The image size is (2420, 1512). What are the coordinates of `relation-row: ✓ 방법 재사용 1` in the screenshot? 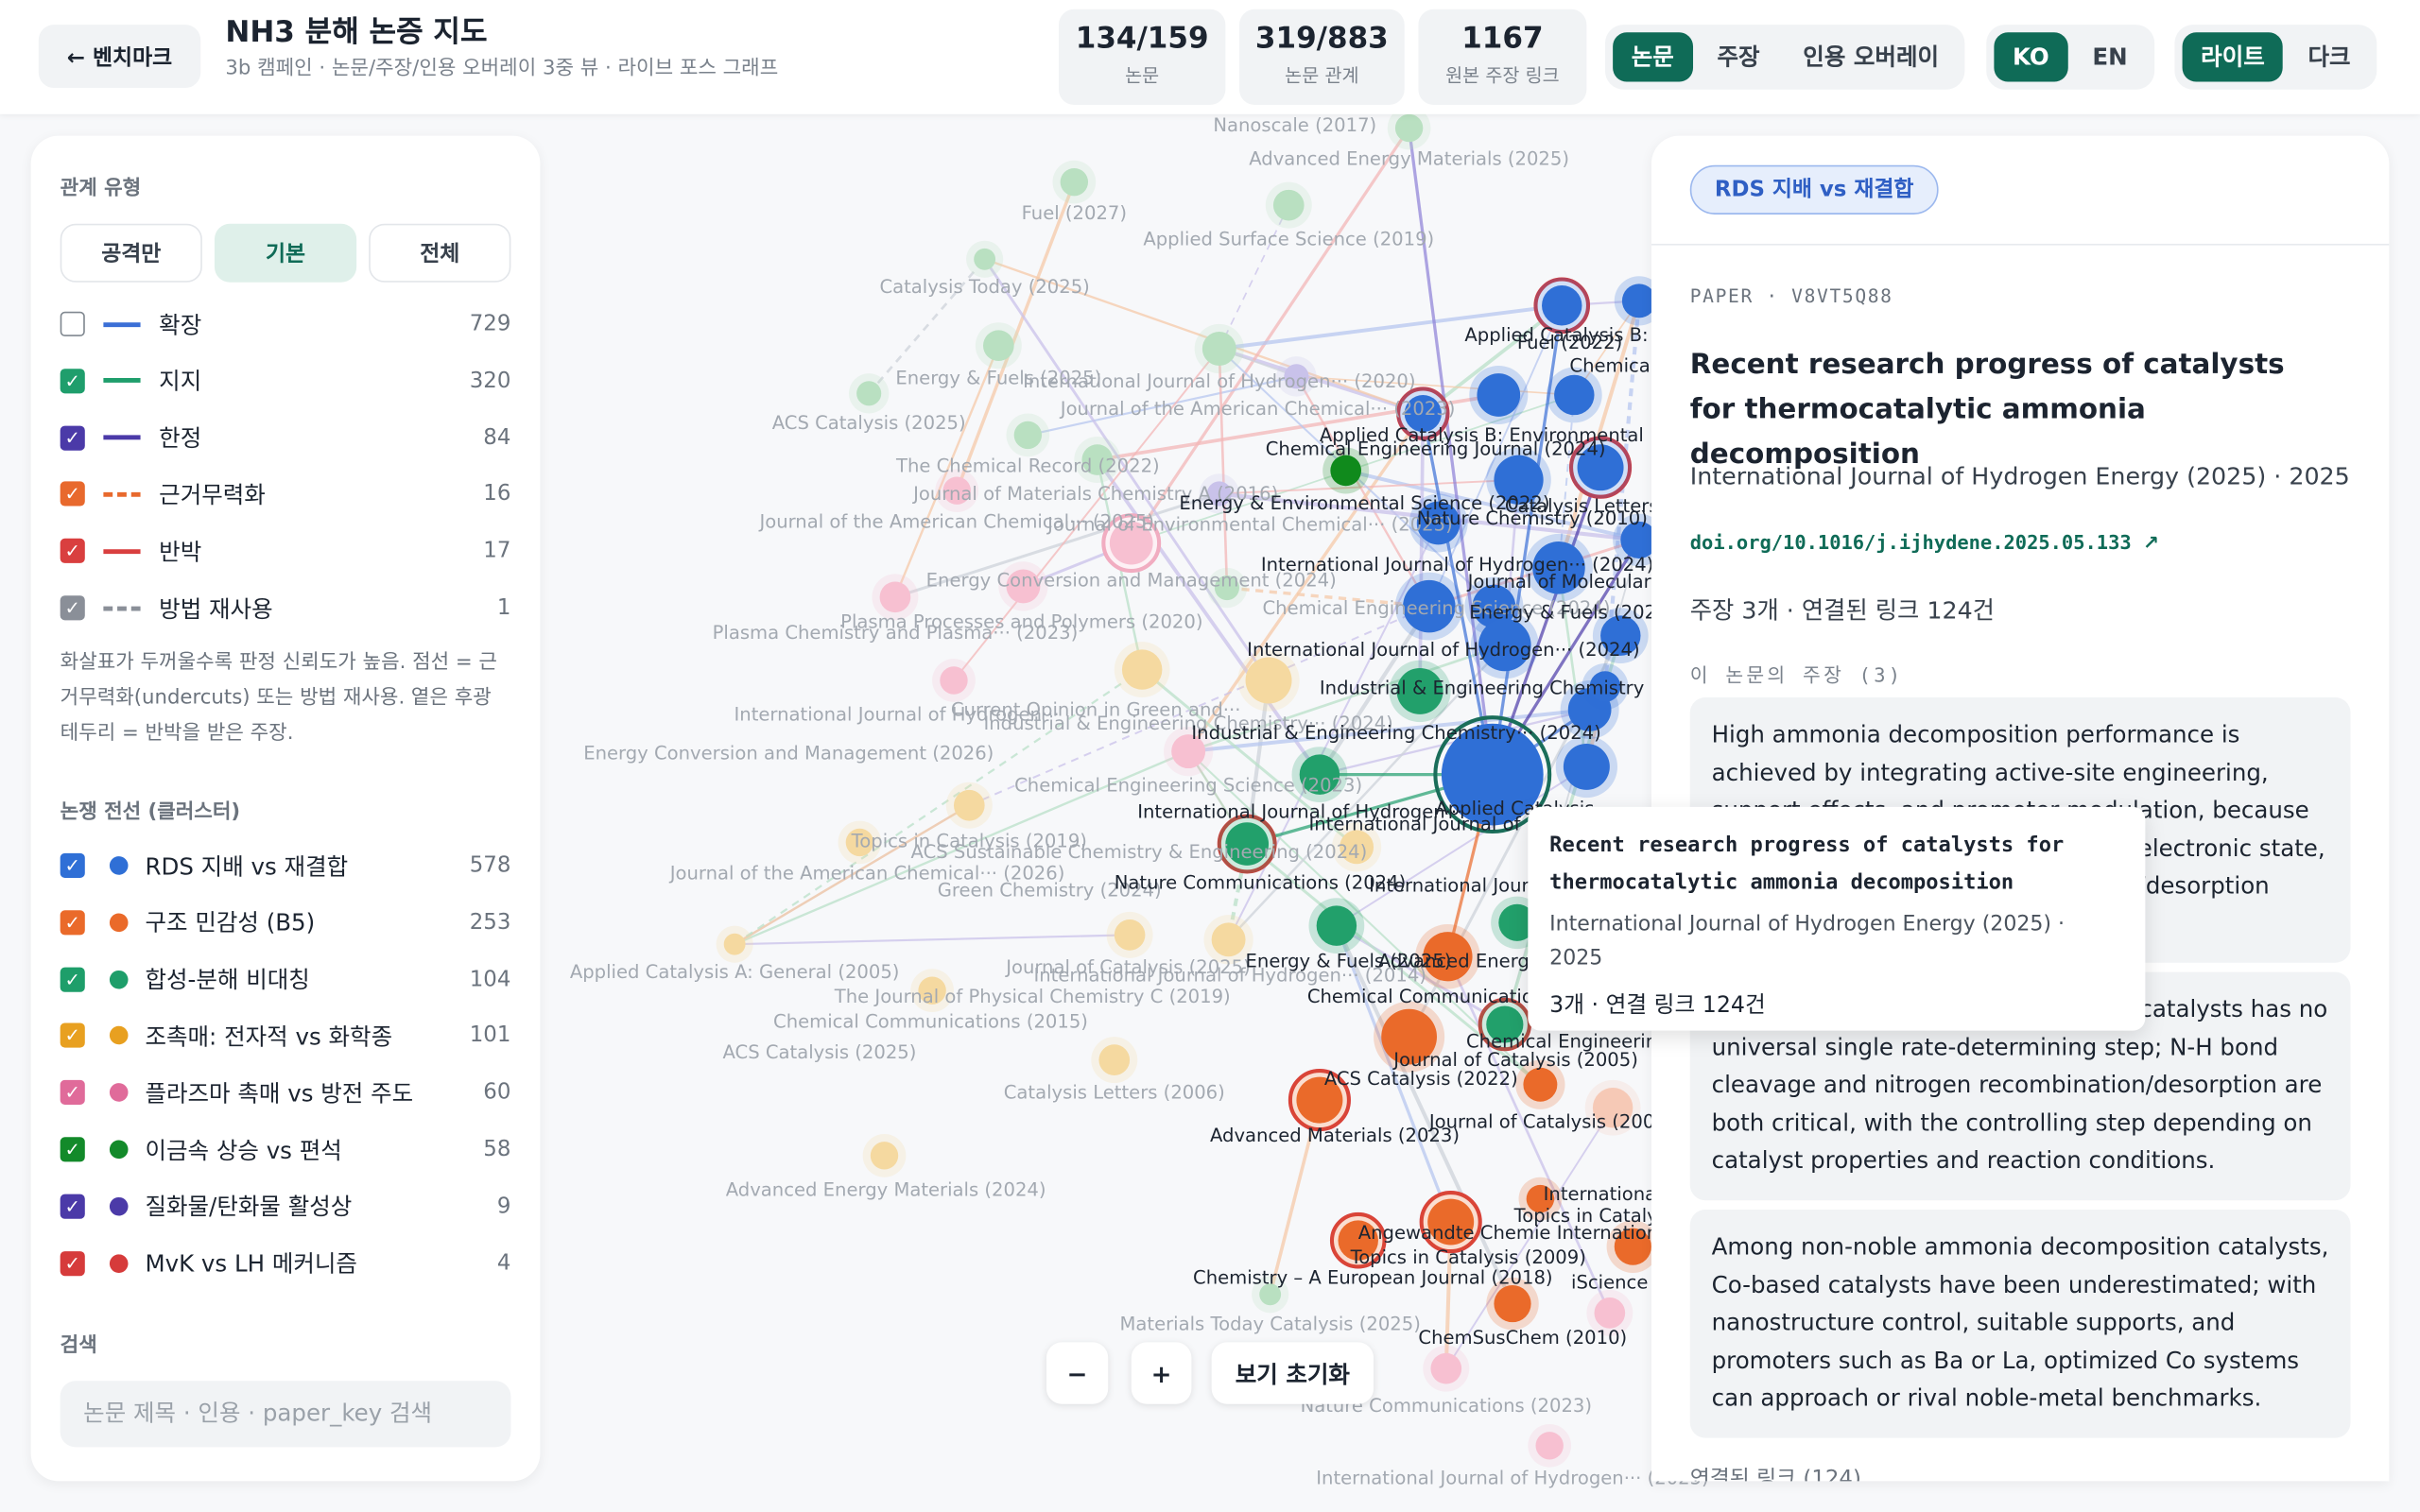 It's located at (286, 608).